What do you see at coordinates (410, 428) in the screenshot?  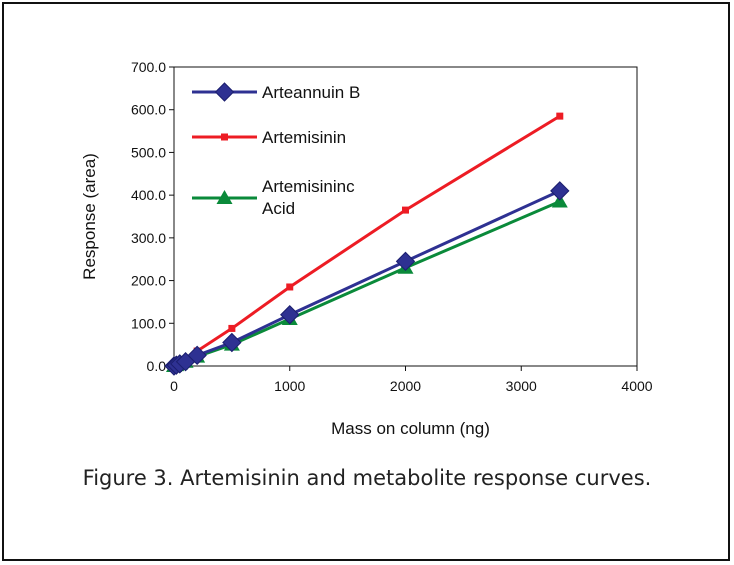 I see `x-axis-title: Mass on column (ng)` at bounding box center [410, 428].